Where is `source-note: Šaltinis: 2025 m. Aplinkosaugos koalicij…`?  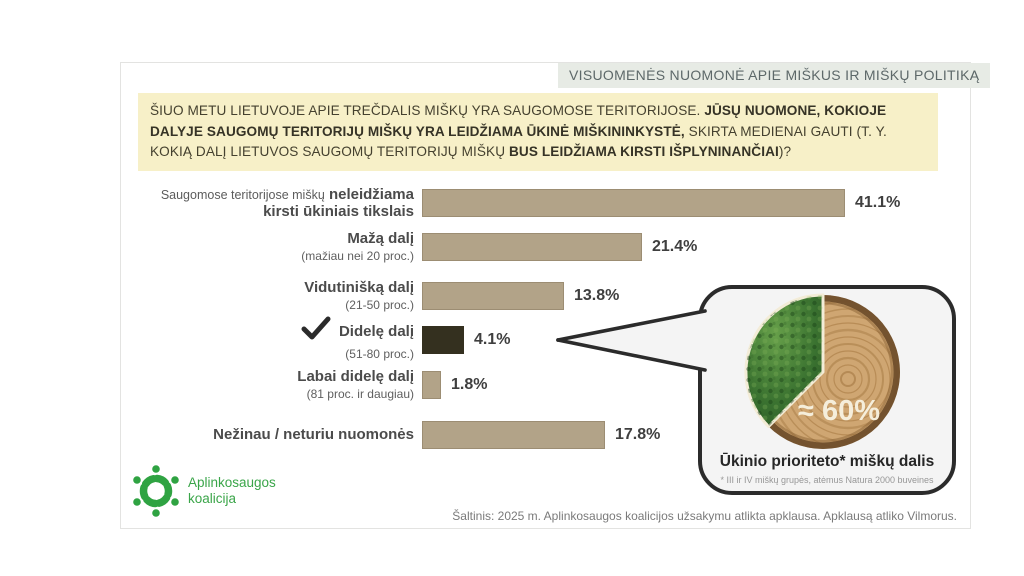
source-note: Šaltinis: 2025 m. Aplinkosaugos koalicij… is located at coordinates (704, 516).